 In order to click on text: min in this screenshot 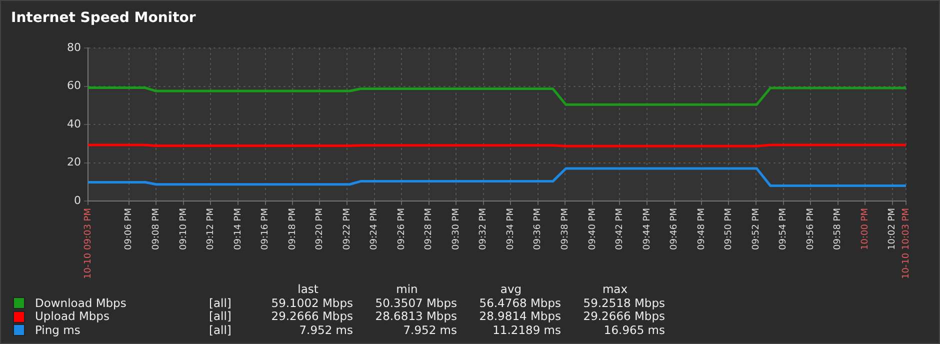, I will do `click(407, 289)`.